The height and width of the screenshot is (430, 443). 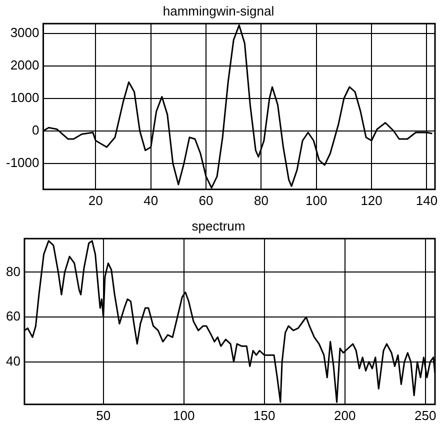 What do you see at coordinates (345, 415) in the screenshot?
I see `x-tick-label: 200` at bounding box center [345, 415].